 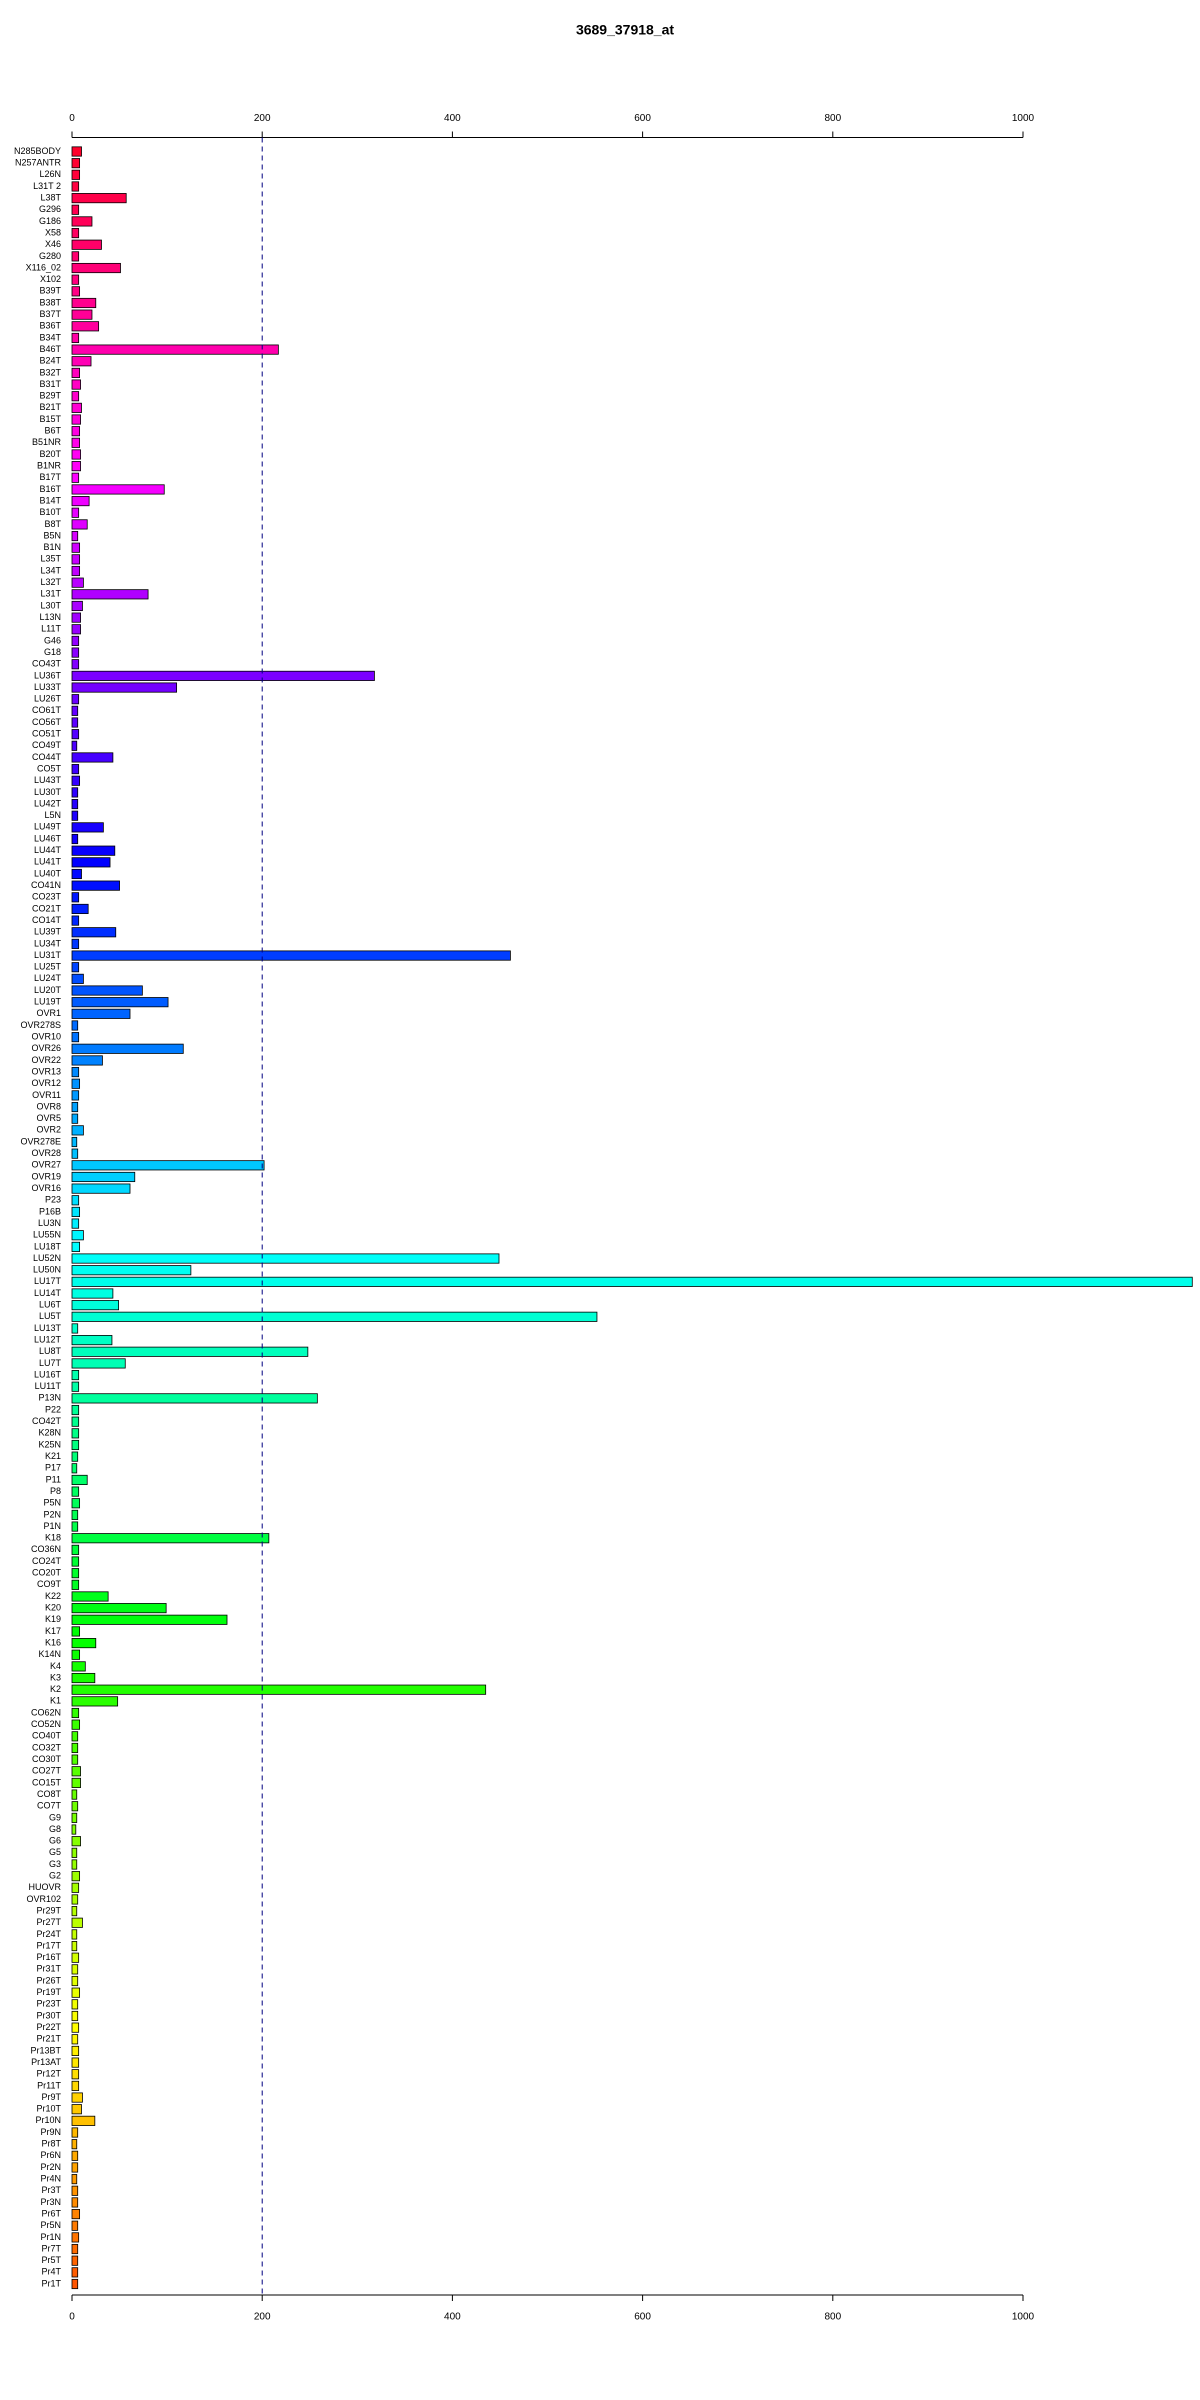 What do you see at coordinates (53, 1538) in the screenshot?
I see `y-tick-label: K18` at bounding box center [53, 1538].